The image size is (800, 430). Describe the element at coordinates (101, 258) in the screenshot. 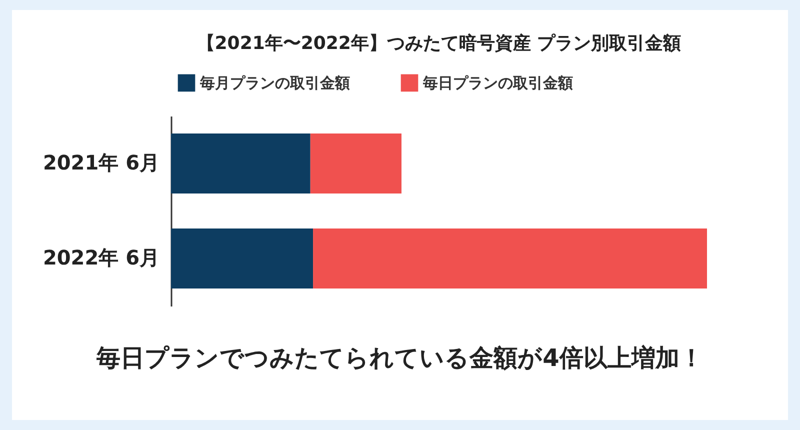

I see `y-tick-label: 2022年 6月` at that location.